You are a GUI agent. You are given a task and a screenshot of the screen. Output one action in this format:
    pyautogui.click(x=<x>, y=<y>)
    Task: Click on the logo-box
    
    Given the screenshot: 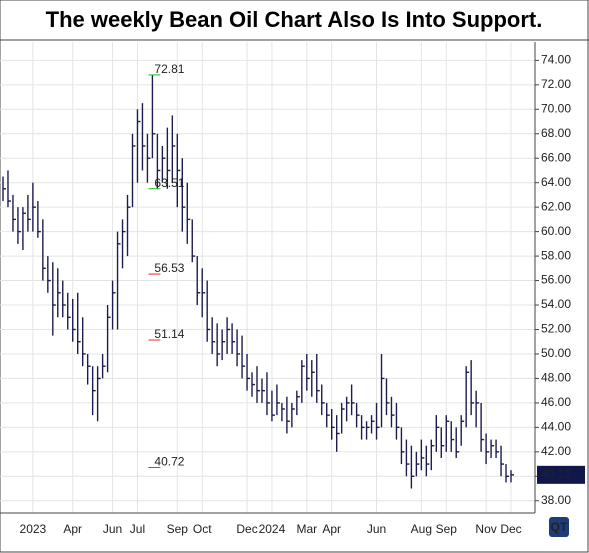 What is the action you would take?
    pyautogui.click(x=559, y=527)
    